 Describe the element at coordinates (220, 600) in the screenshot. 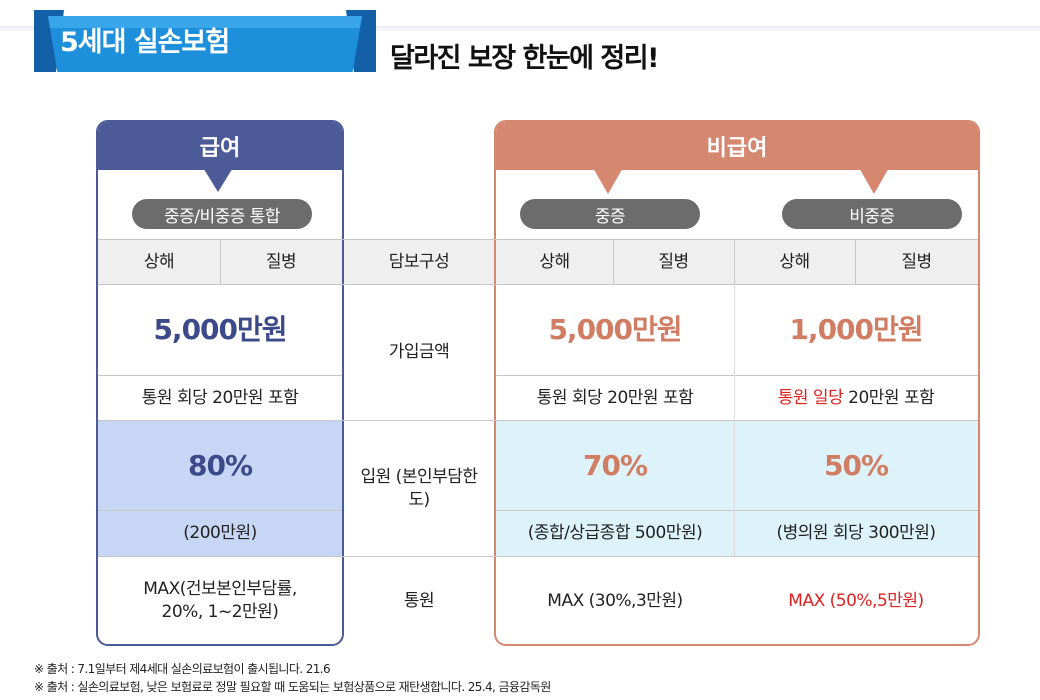

I see `covered-outpatient: MAX(건보본인부담률, 20%, 1~2만원)` at that location.